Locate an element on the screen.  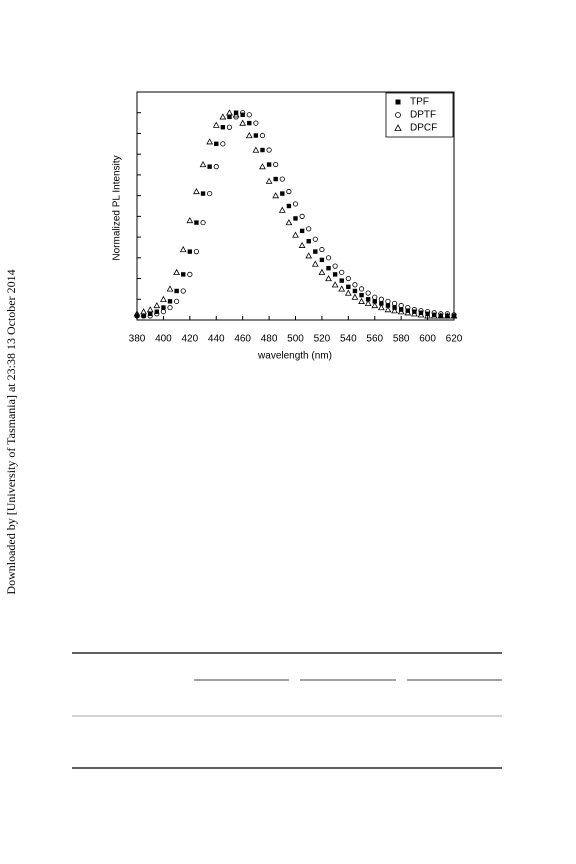
x-tick-label: 420 is located at coordinates (189, 339).